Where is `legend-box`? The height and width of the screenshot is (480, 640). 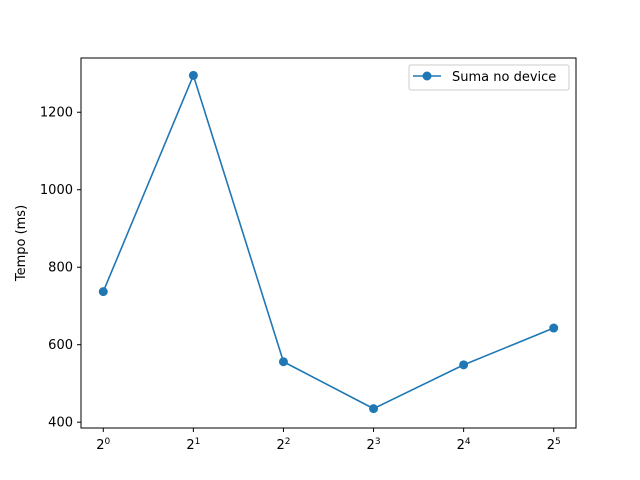
legend-box is located at coordinates (489, 77).